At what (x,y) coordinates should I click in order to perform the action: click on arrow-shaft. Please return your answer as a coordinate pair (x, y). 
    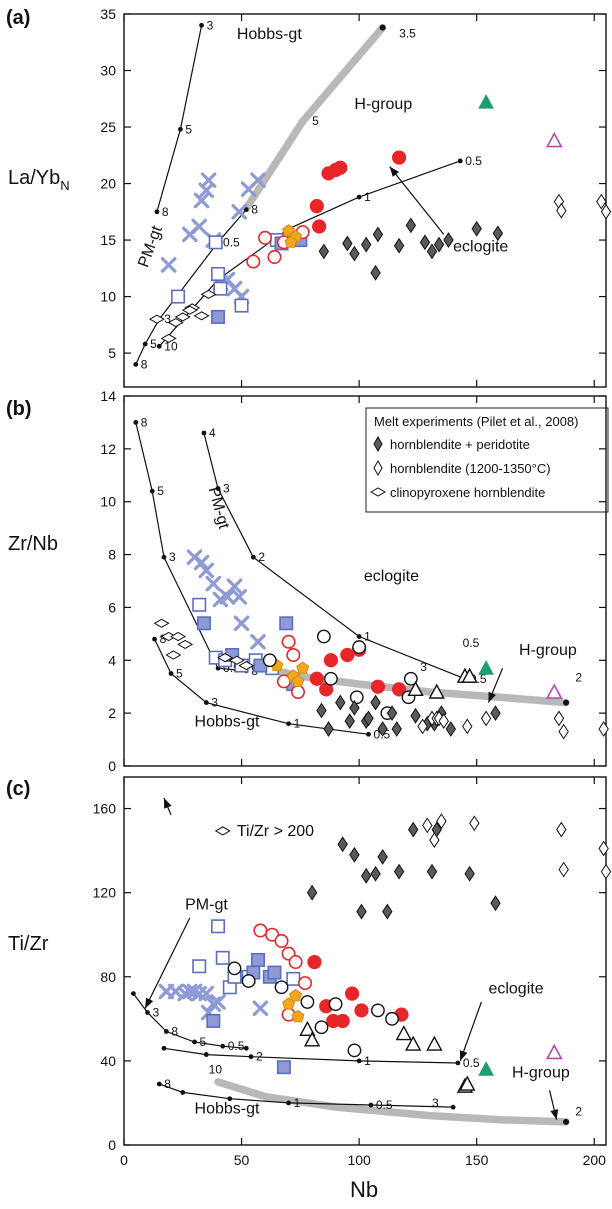
    Looking at the image, I should click on (470, 1031).